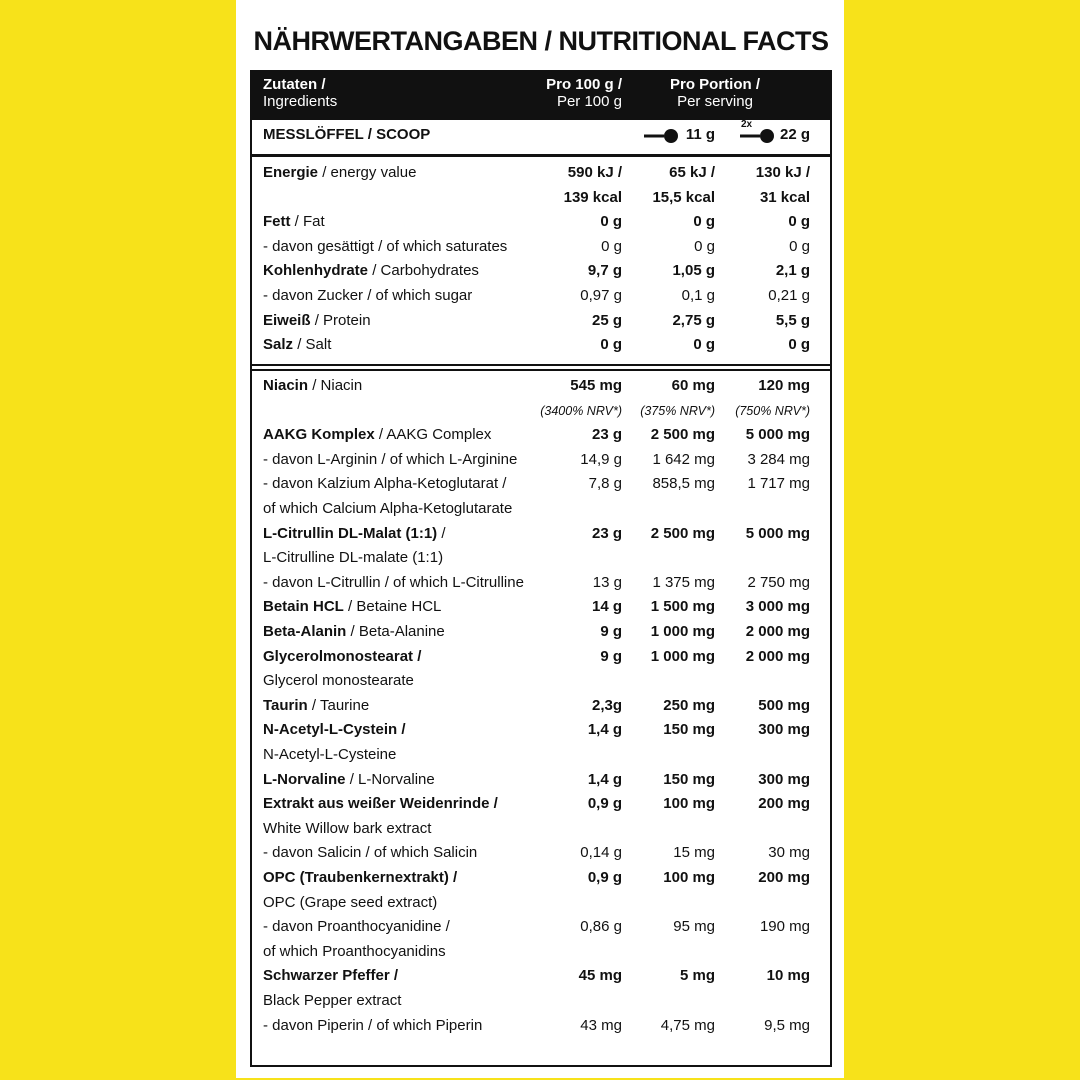  Describe the element at coordinates (778, 459) in the screenshot. I see `row-value: 3 284 mg` at that location.